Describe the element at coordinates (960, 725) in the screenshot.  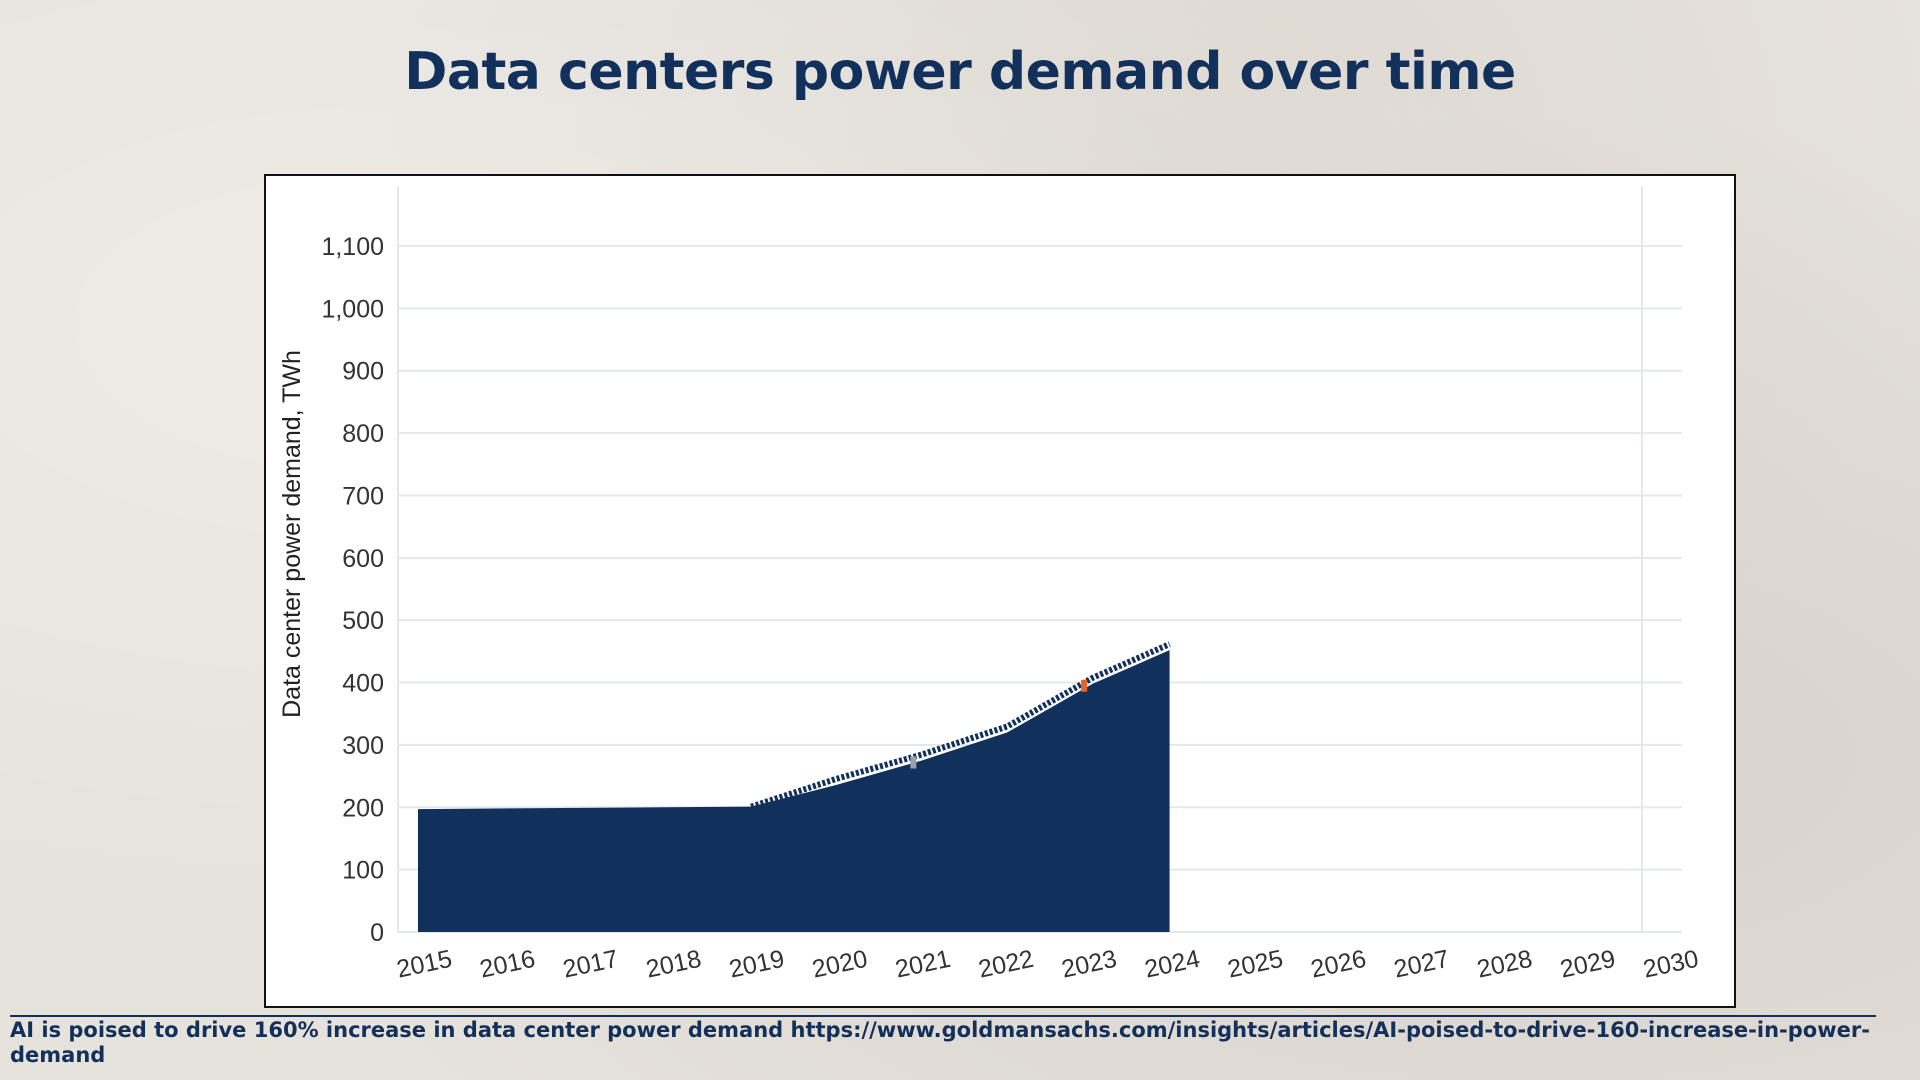
I see `area-edge-dotted` at that location.